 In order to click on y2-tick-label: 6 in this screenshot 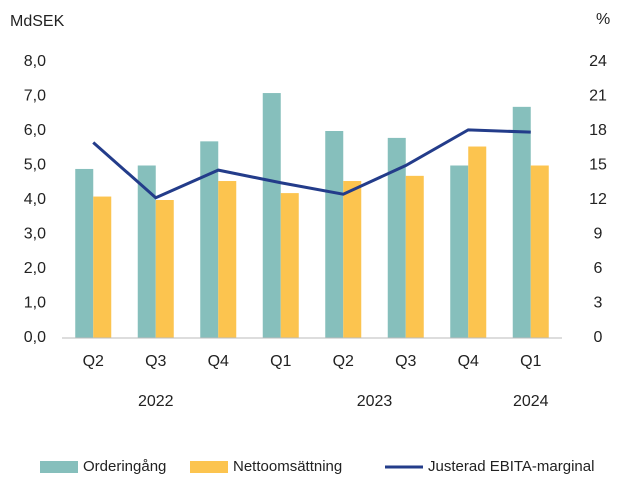, I will do `click(598, 268)`.